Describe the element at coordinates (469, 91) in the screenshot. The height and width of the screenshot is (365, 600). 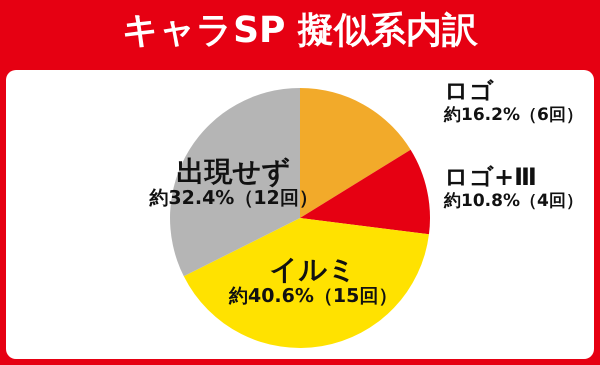
I see `slice-label: ロゴ` at that location.